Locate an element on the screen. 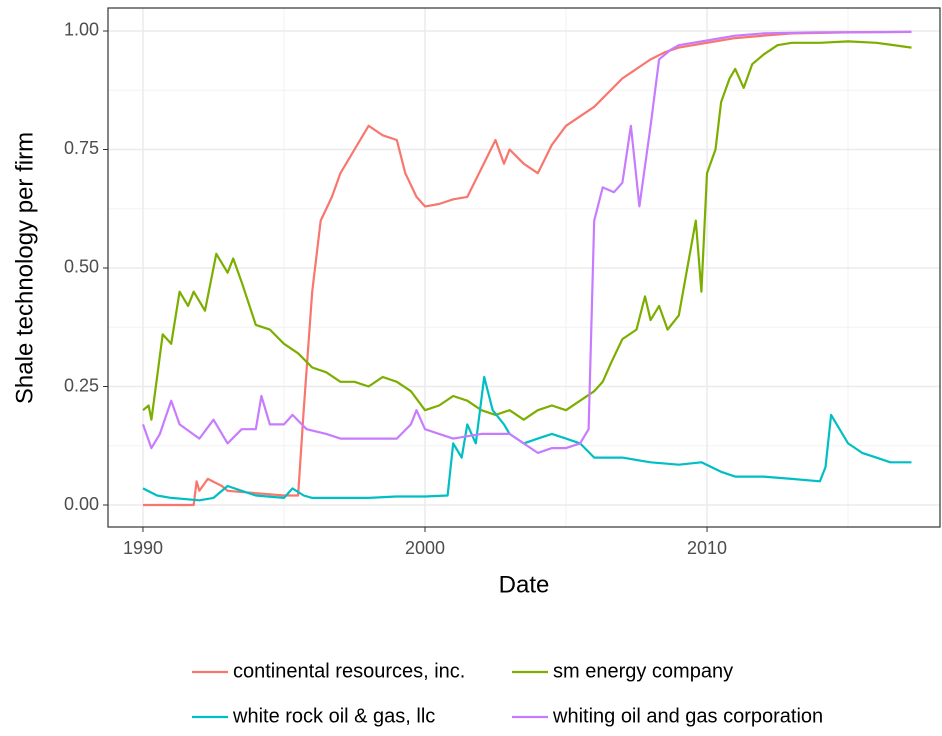 This screenshot has width=942, height=736. legend-label: sm energy company is located at coordinates (643, 671).